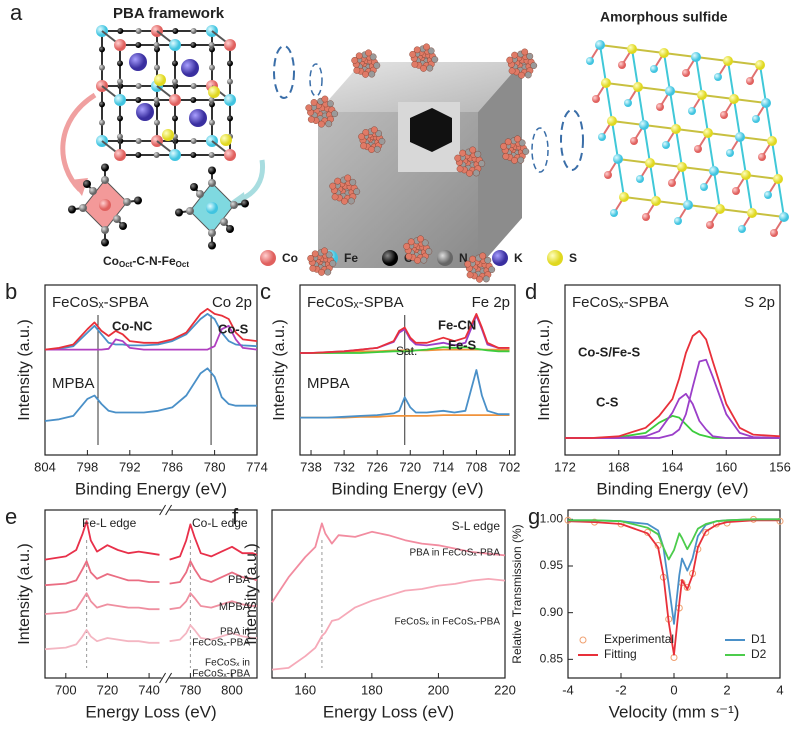 Image resolution: width=791 pixels, height=734 pixels. What do you see at coordinates (221, 643) in the screenshot?
I see `annotation: FeCoSₓ-PBA` at bounding box center [221, 643].